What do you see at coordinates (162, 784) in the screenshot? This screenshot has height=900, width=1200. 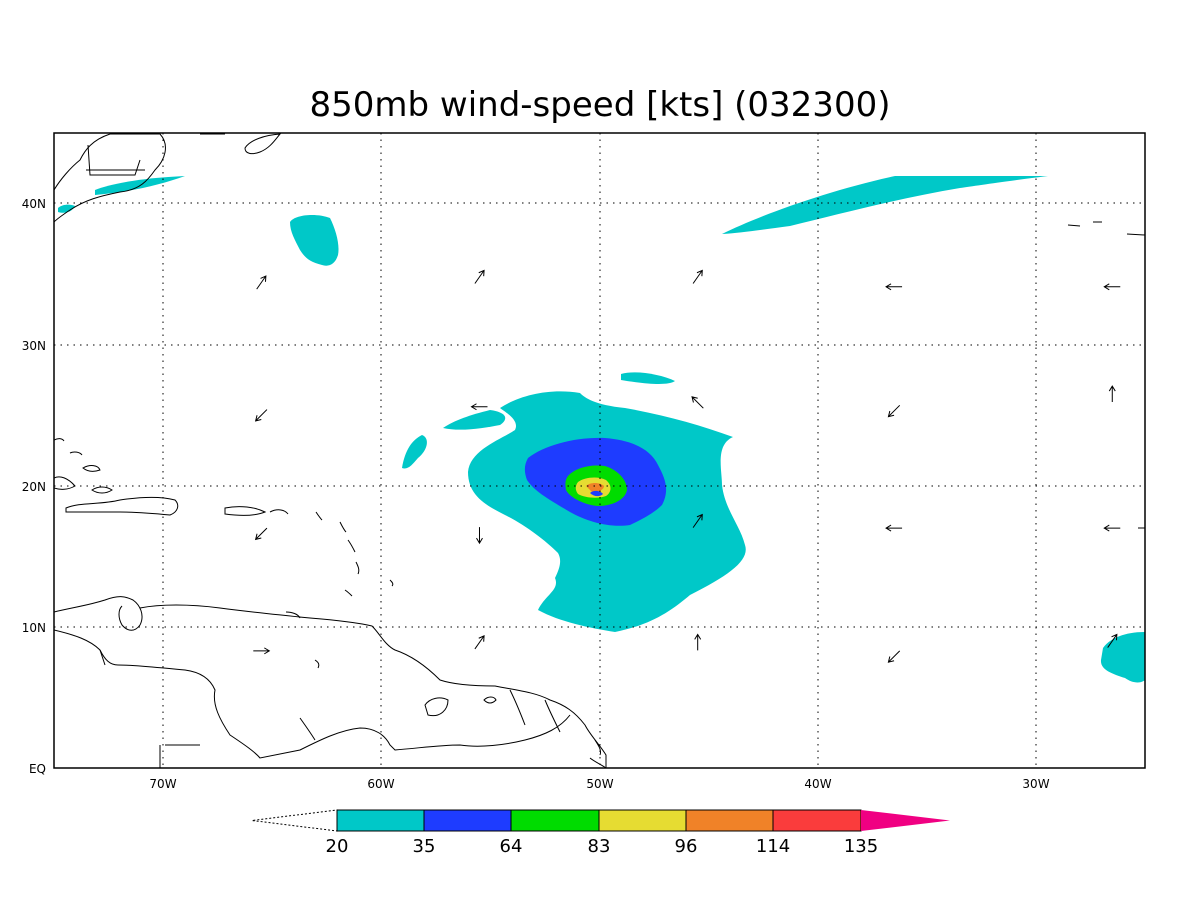 I see `x-tick-label: 70W` at bounding box center [162, 784].